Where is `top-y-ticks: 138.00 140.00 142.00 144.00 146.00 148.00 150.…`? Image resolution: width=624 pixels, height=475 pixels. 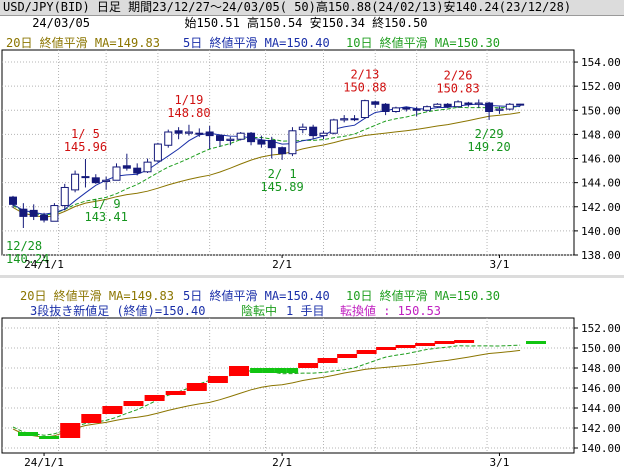 top-y-ticks: 138.00 140.00 142.00 144.00 146.00 148.00 150.… is located at coordinates (597, 159).